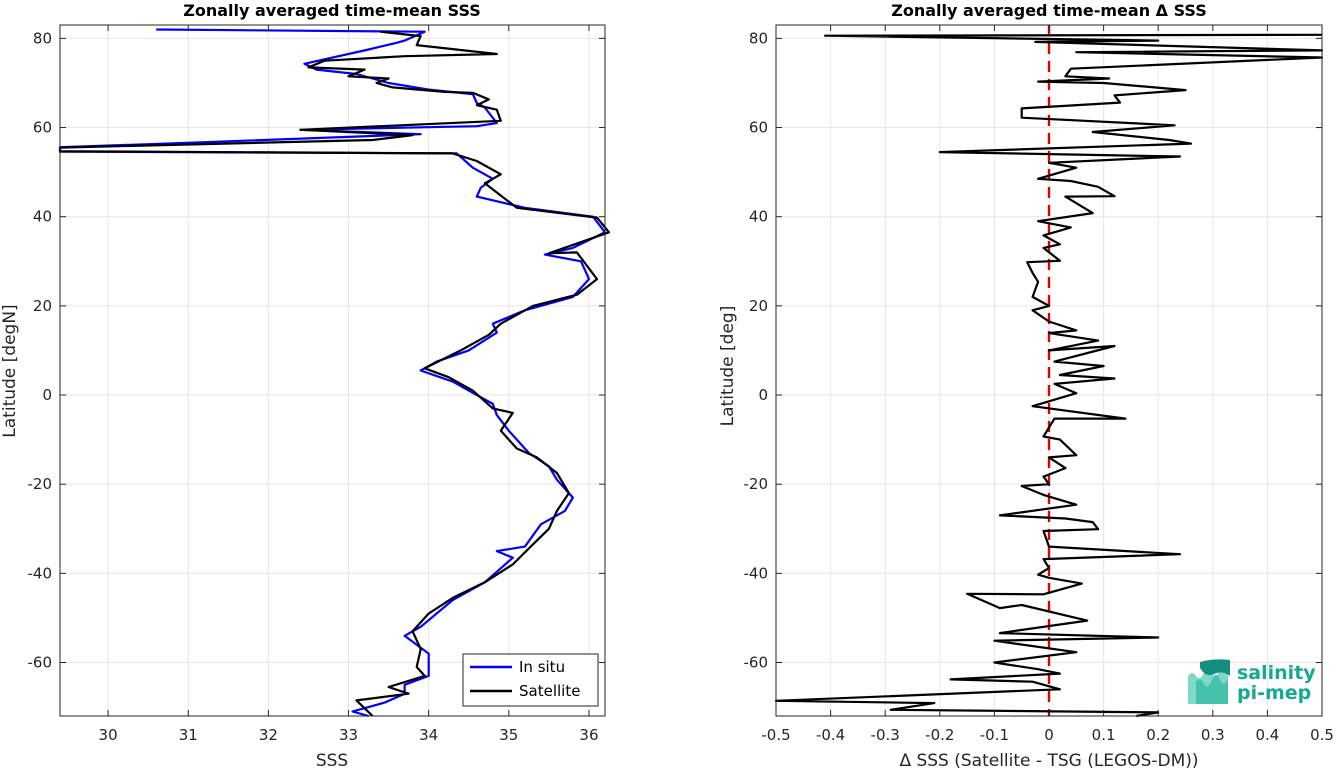 The width and height of the screenshot is (1336, 769). Describe the element at coordinates (428, 735) in the screenshot. I see `x-tick-label: 34` at that location.